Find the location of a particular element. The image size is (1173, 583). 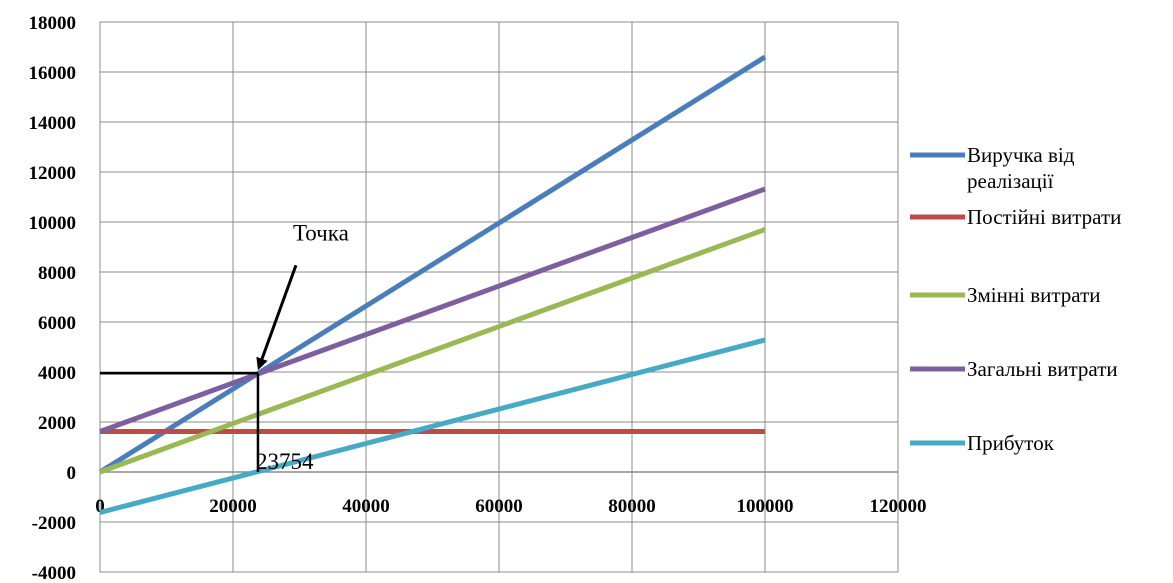

x-tick-label: 20000 is located at coordinates (233, 506).